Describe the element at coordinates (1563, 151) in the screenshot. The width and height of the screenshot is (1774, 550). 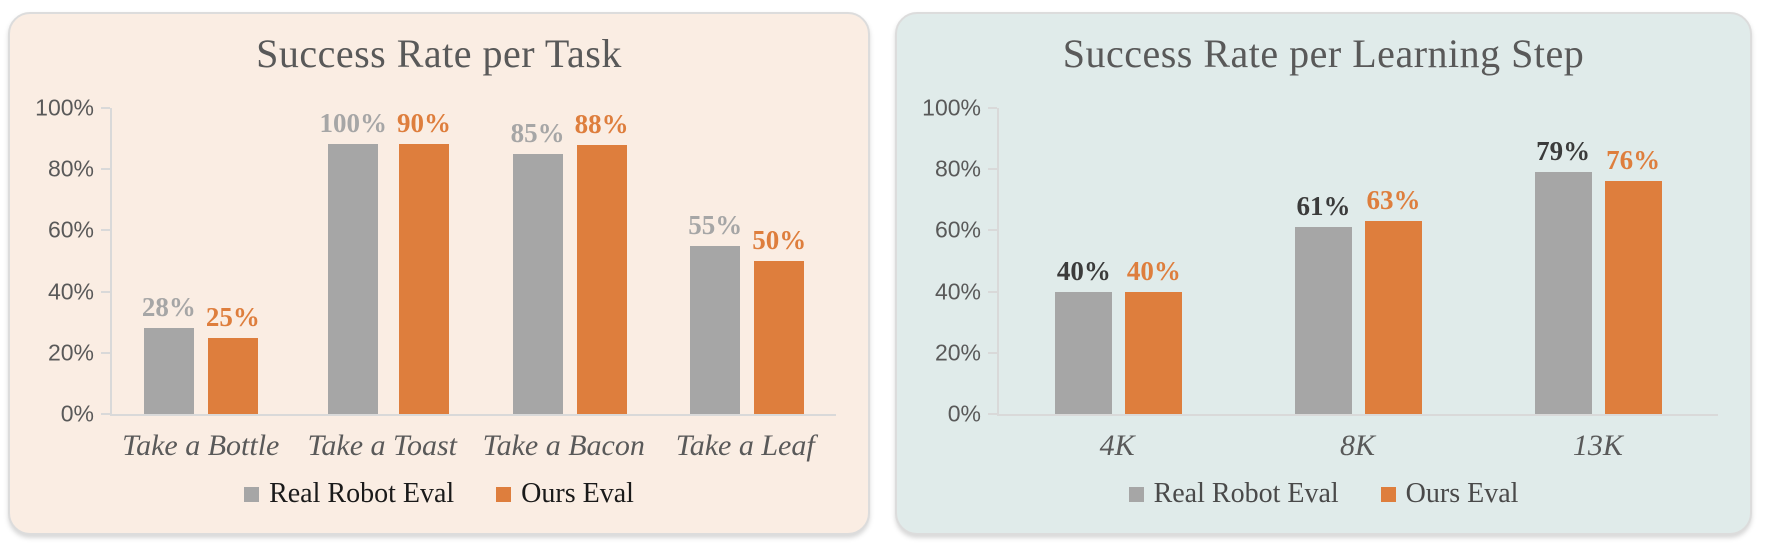
I see `bar-value-label: 79%` at that location.